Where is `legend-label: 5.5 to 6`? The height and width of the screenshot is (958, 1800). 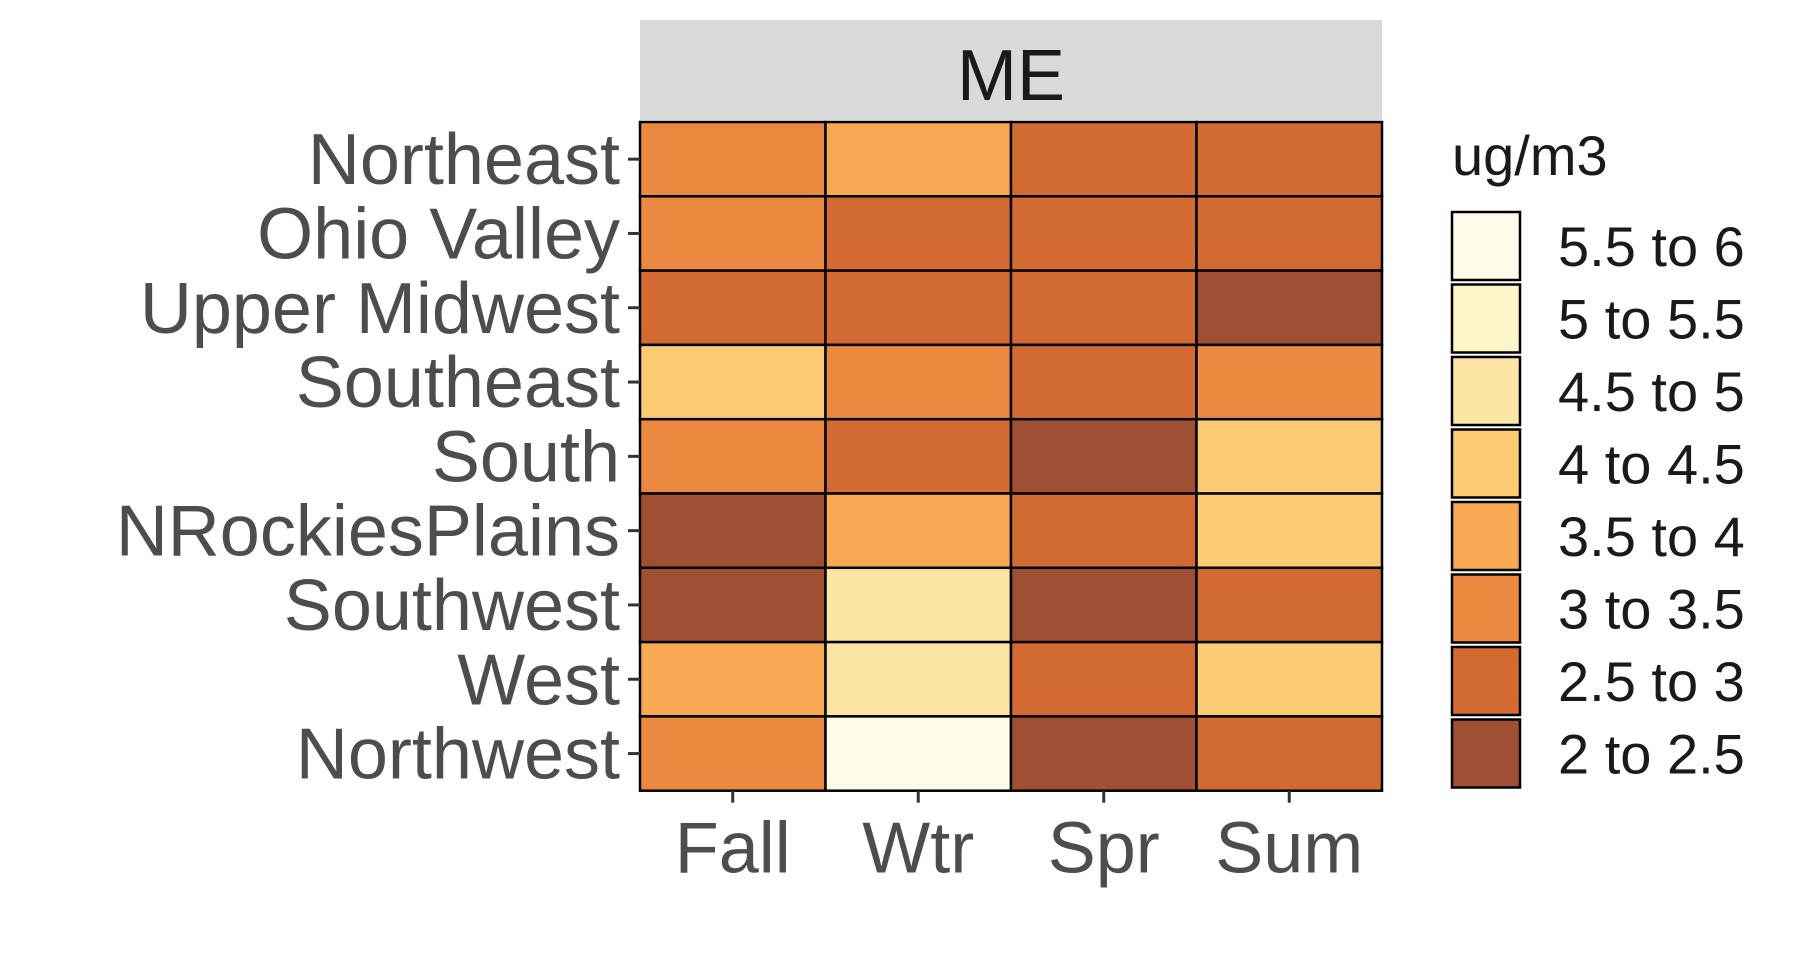 legend-label: 5.5 to 6 is located at coordinates (1651, 246).